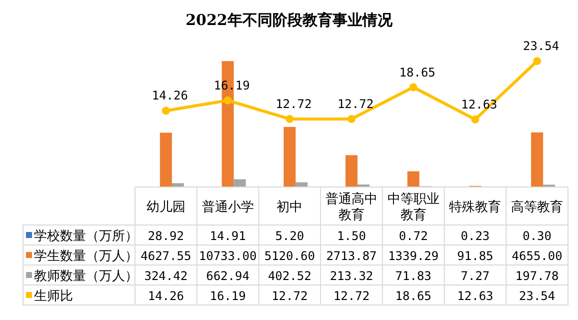 This screenshot has height=320, width=578. Describe the element at coordinates (413, 276) in the screenshot. I see `data-label: 71.83` at that location.